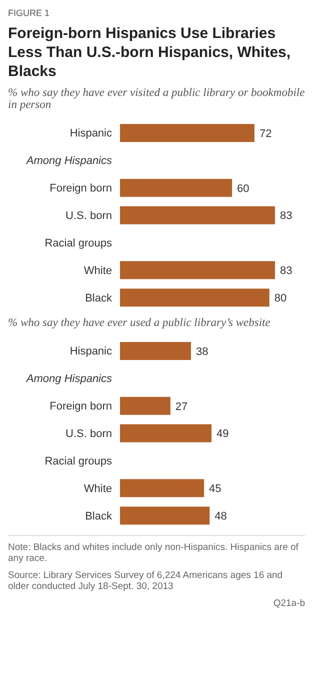 Image resolution: width=313 pixels, height=700 pixels. What do you see at coordinates (202, 352) in the screenshot?
I see `data-label: 38` at bounding box center [202, 352].